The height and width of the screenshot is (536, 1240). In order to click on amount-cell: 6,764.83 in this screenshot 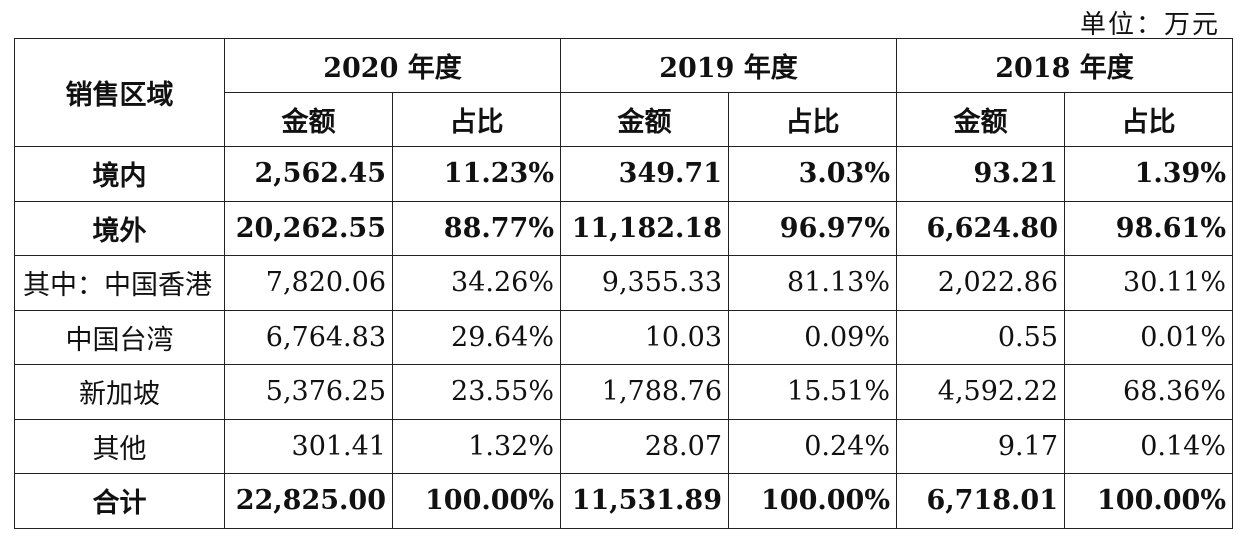, I will do `click(308, 337)`.